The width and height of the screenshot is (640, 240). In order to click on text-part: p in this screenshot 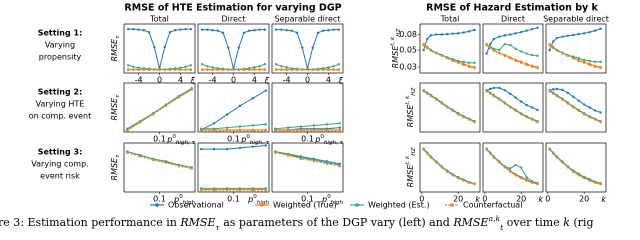, I will do `click(243, 139)`.